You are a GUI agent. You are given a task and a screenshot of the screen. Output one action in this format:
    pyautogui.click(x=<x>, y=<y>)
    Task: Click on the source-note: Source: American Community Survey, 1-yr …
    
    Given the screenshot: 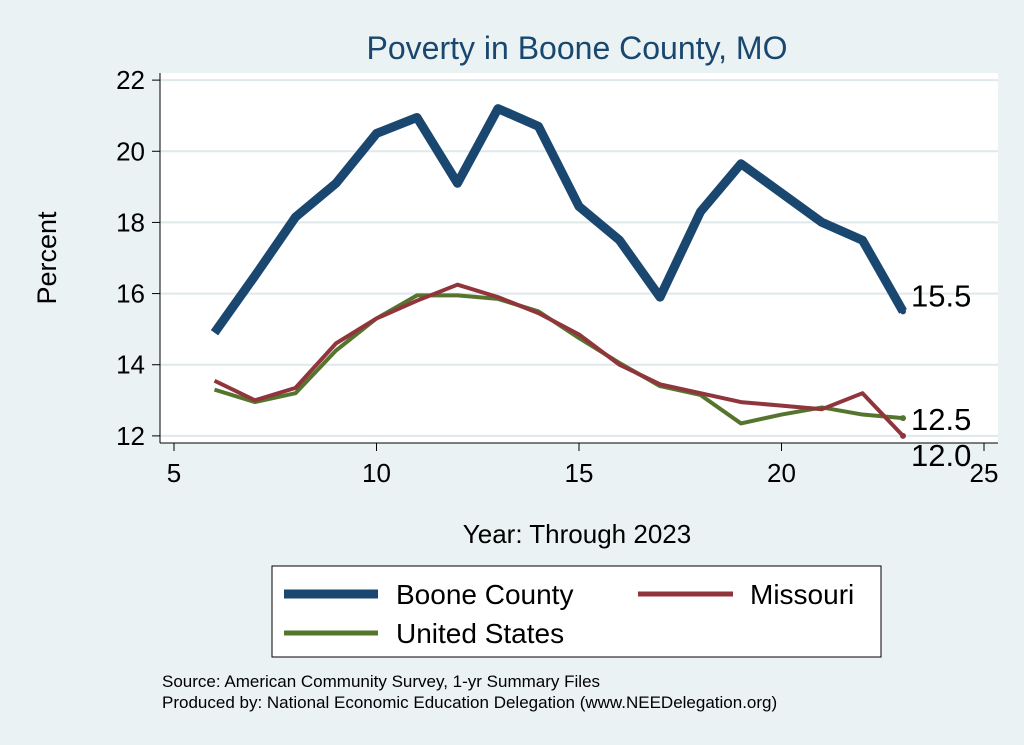 What is the action you would take?
    pyautogui.click(x=381, y=681)
    